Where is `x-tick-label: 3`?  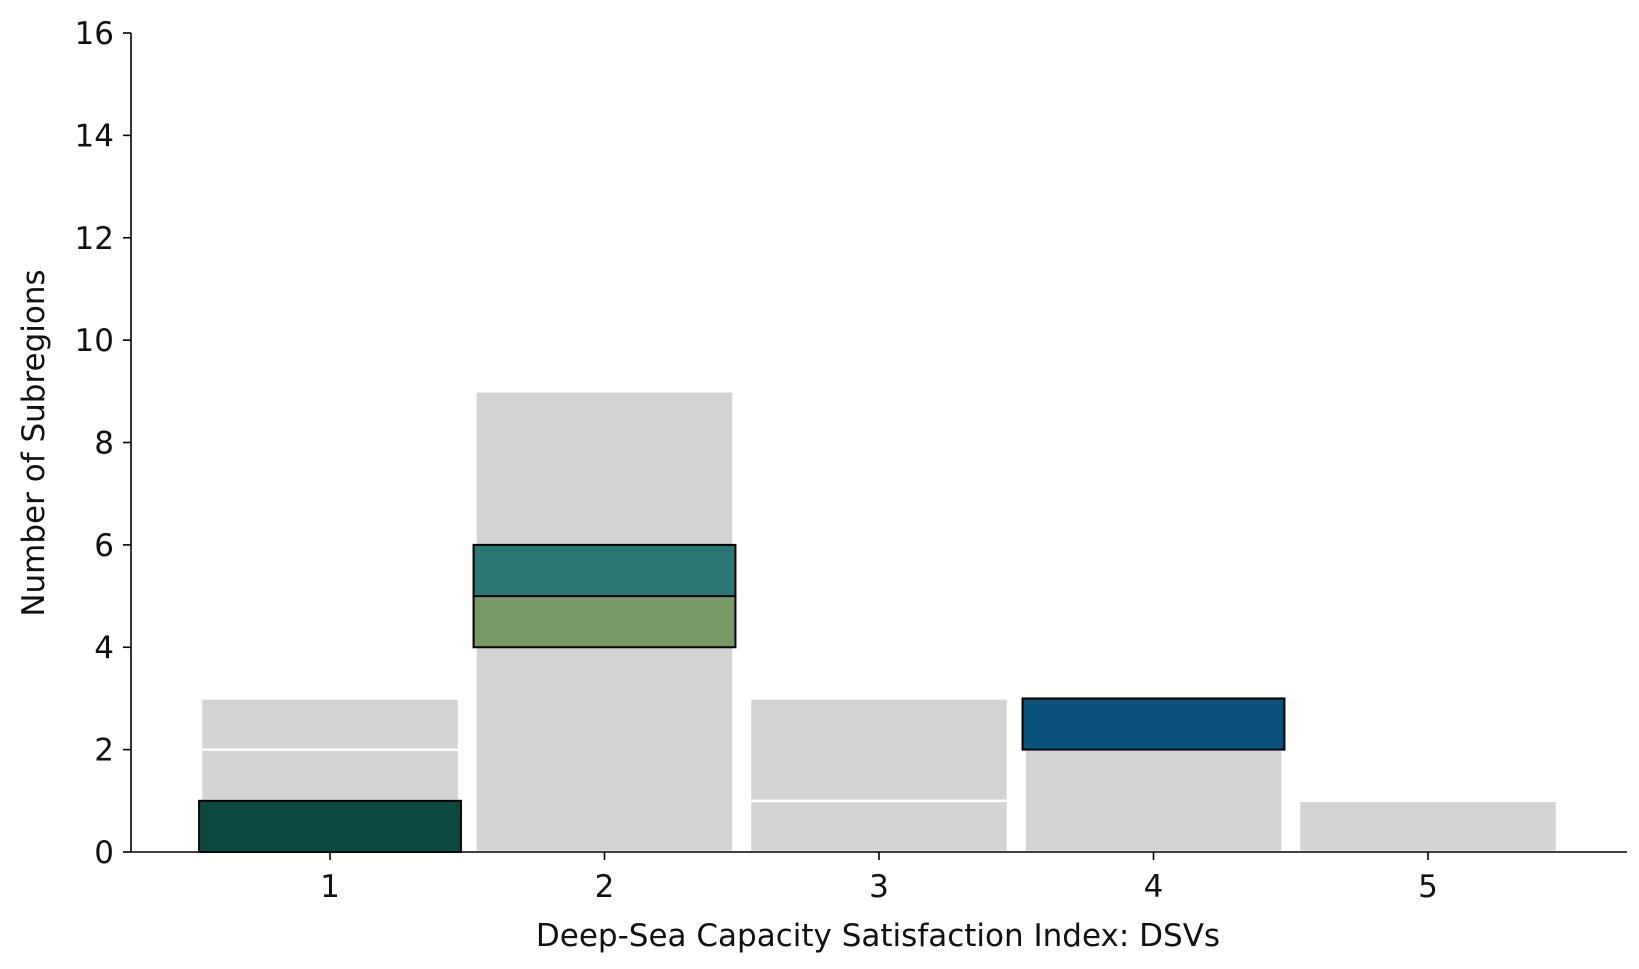 x-tick-label: 3 is located at coordinates (879, 887).